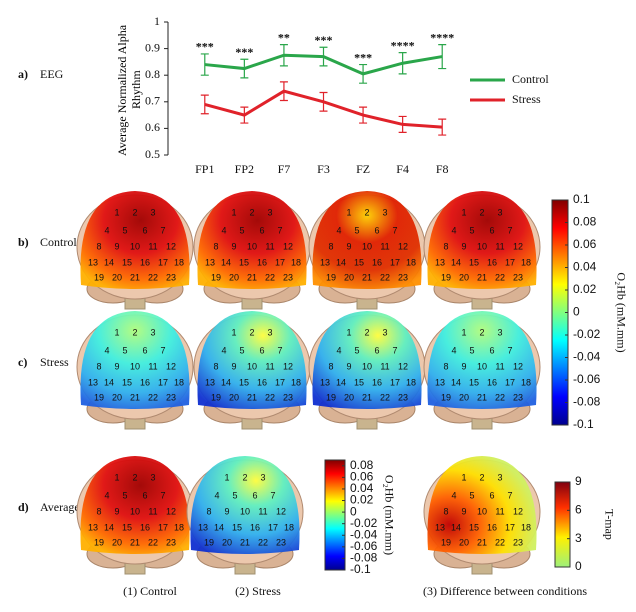  Describe the element at coordinates (152, 127) in the screenshot. I see `y-tick-label: 0.6` at that location.